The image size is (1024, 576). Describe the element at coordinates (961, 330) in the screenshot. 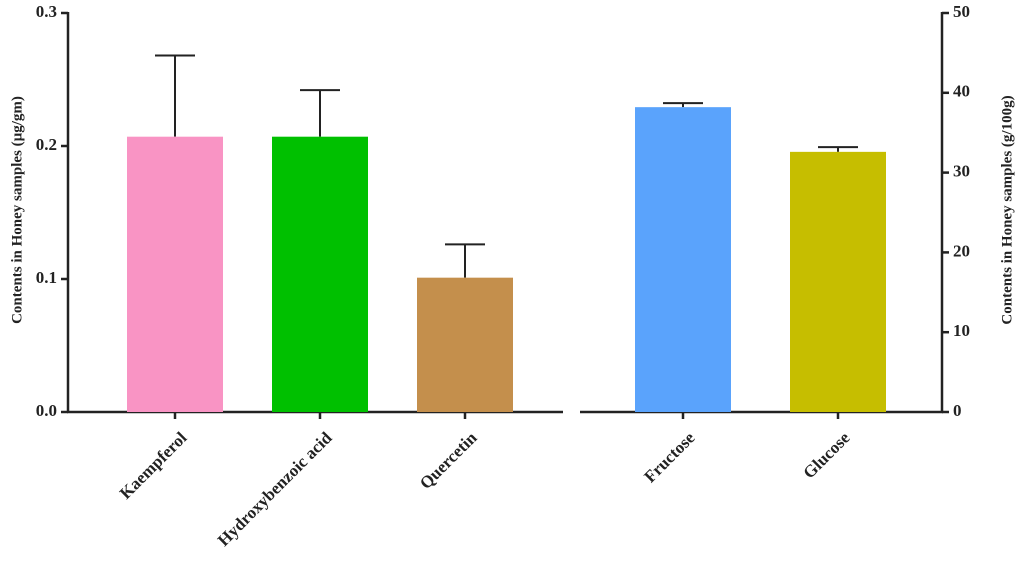

I see `tick-label: 10` at that location.